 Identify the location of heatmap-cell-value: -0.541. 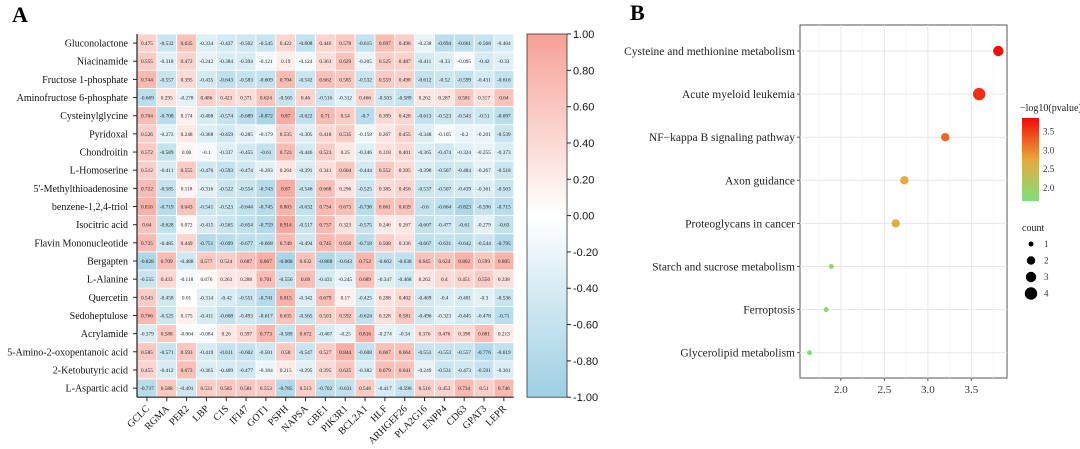
(207, 208).